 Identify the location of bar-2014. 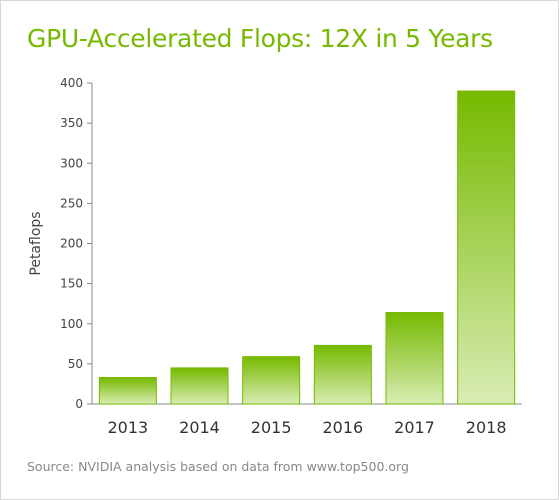
(199, 386).